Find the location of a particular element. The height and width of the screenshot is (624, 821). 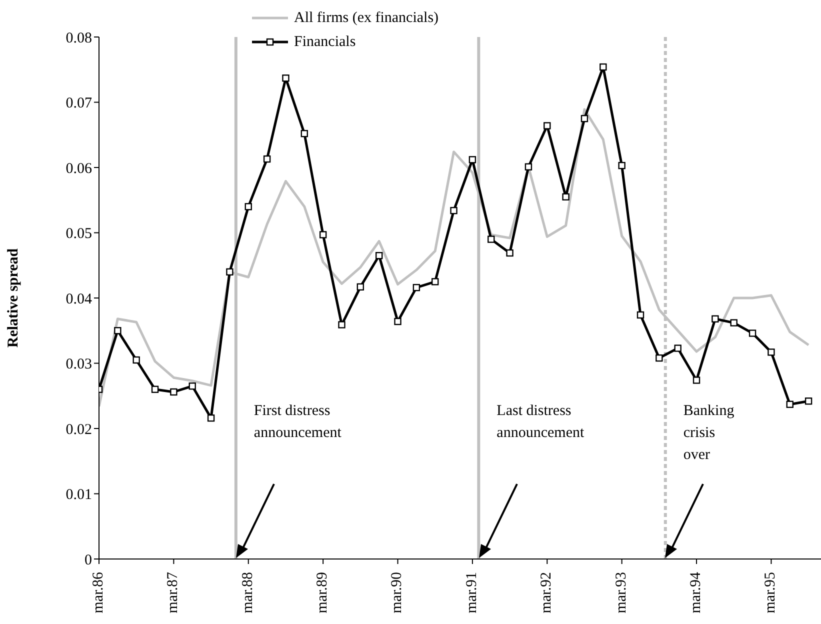

y-tick-label: 0.02 is located at coordinates (79, 430).